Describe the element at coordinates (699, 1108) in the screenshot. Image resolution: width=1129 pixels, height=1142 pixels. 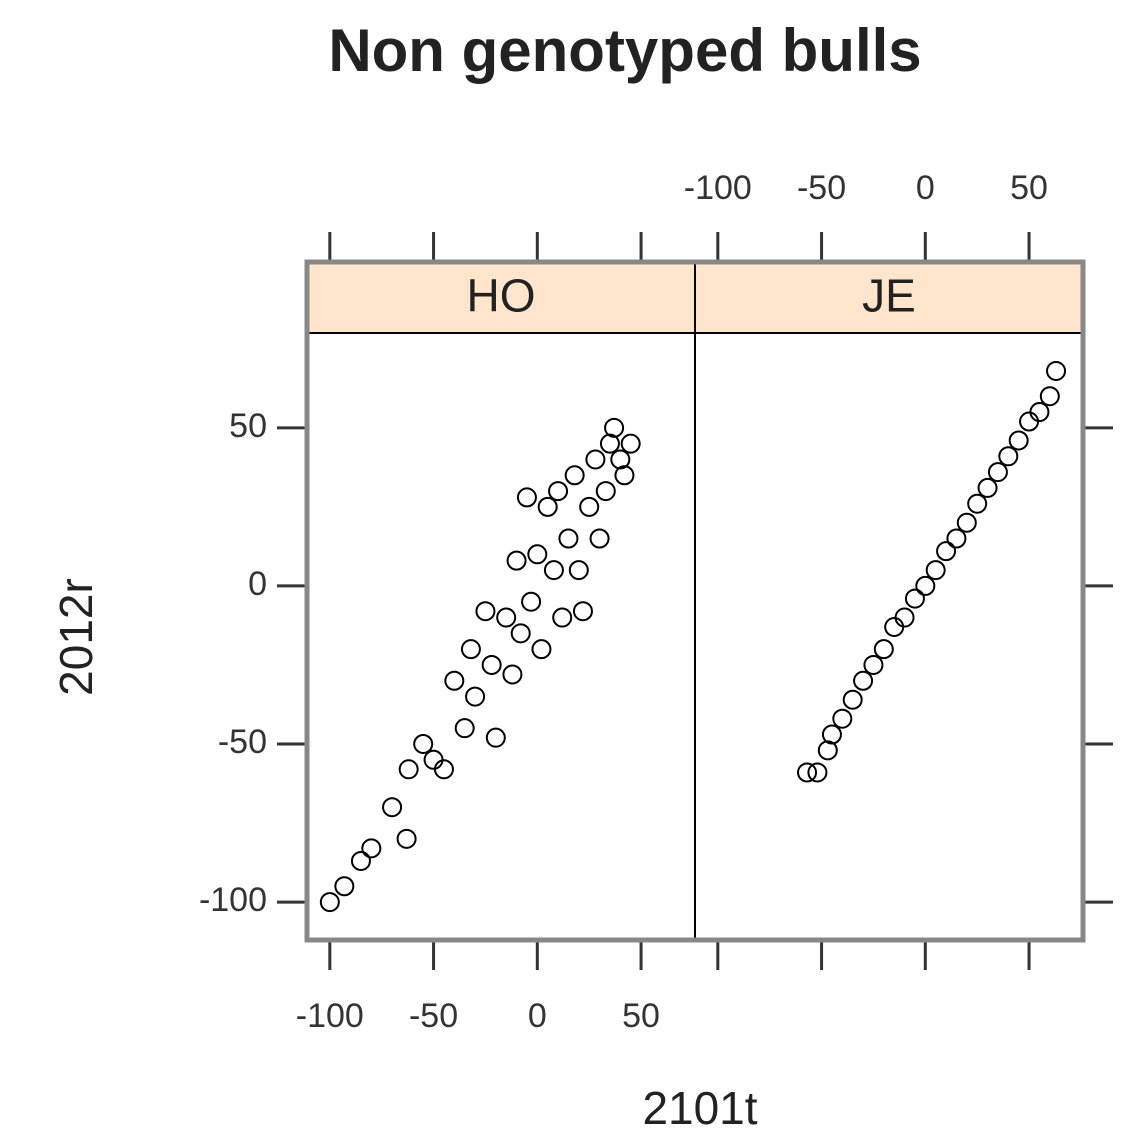
I see `x-axis-label: 2101t` at that location.